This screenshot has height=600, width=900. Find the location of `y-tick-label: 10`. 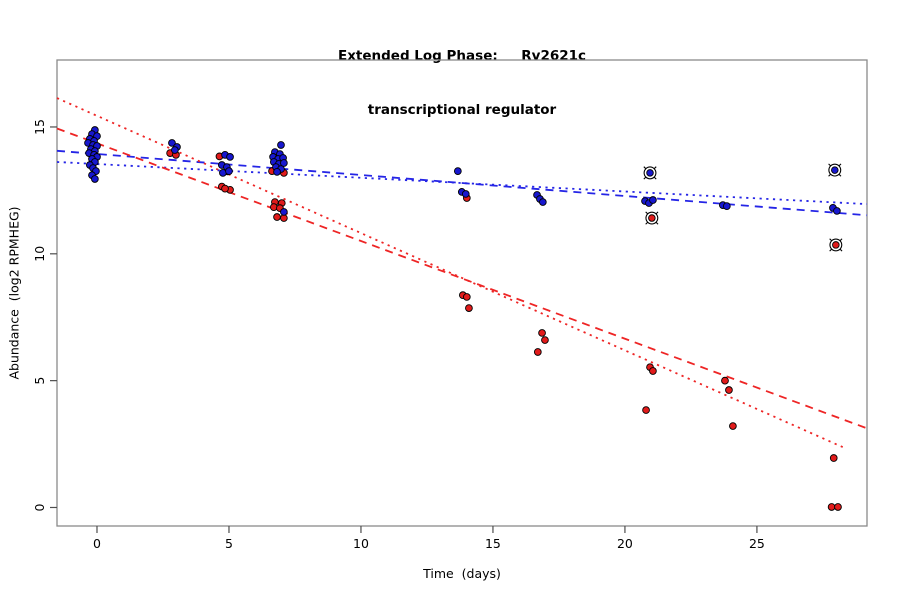

y-tick-label: 10 is located at coordinates (39, 254).